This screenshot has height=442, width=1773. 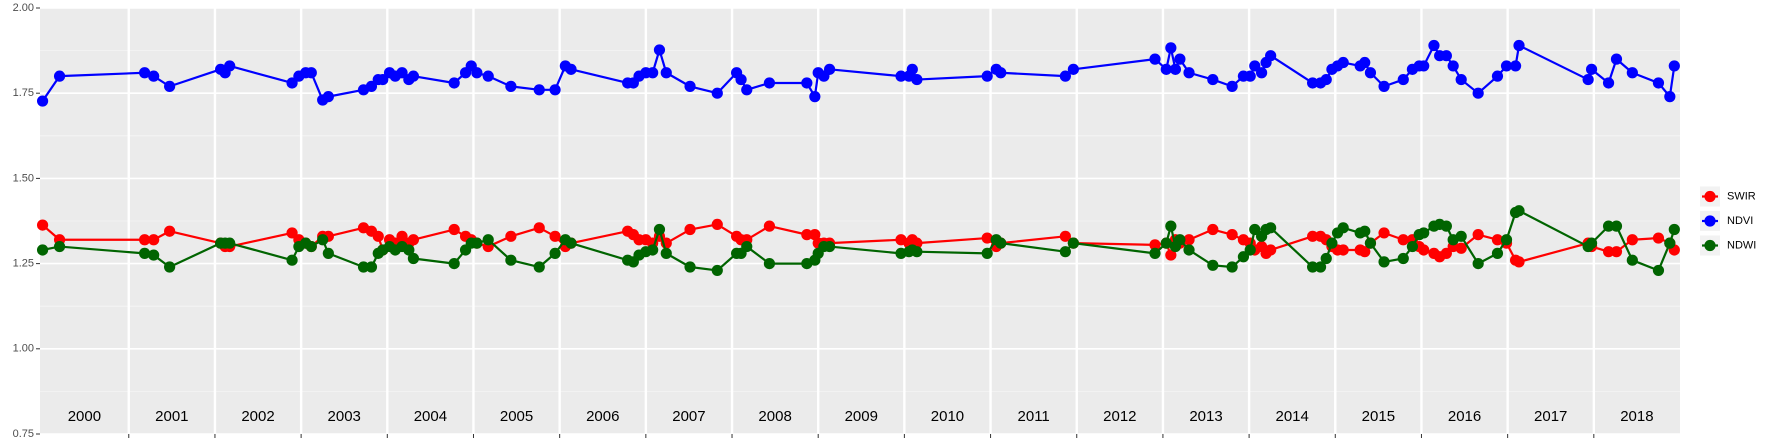 What do you see at coordinates (947, 416) in the screenshot?
I see `year-label: 2010` at bounding box center [947, 416].